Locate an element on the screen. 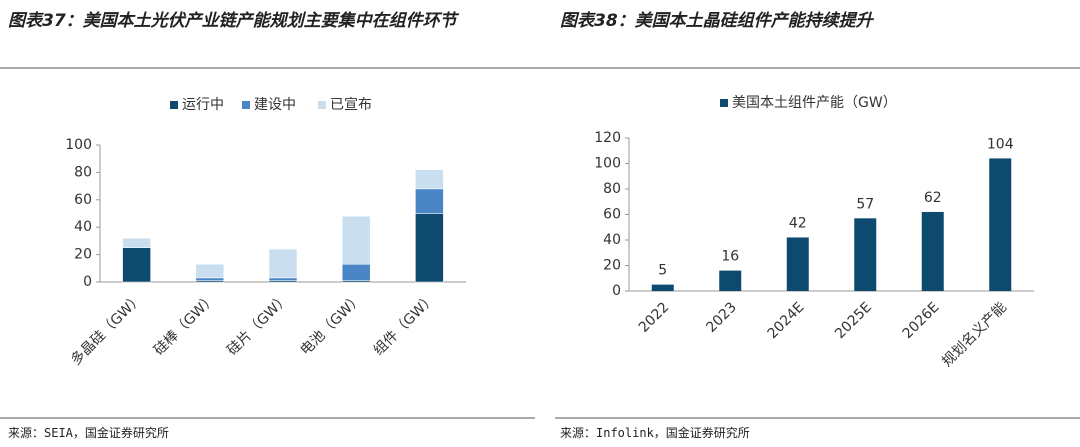  x-tick-label: 2026E is located at coordinates (921, 320).